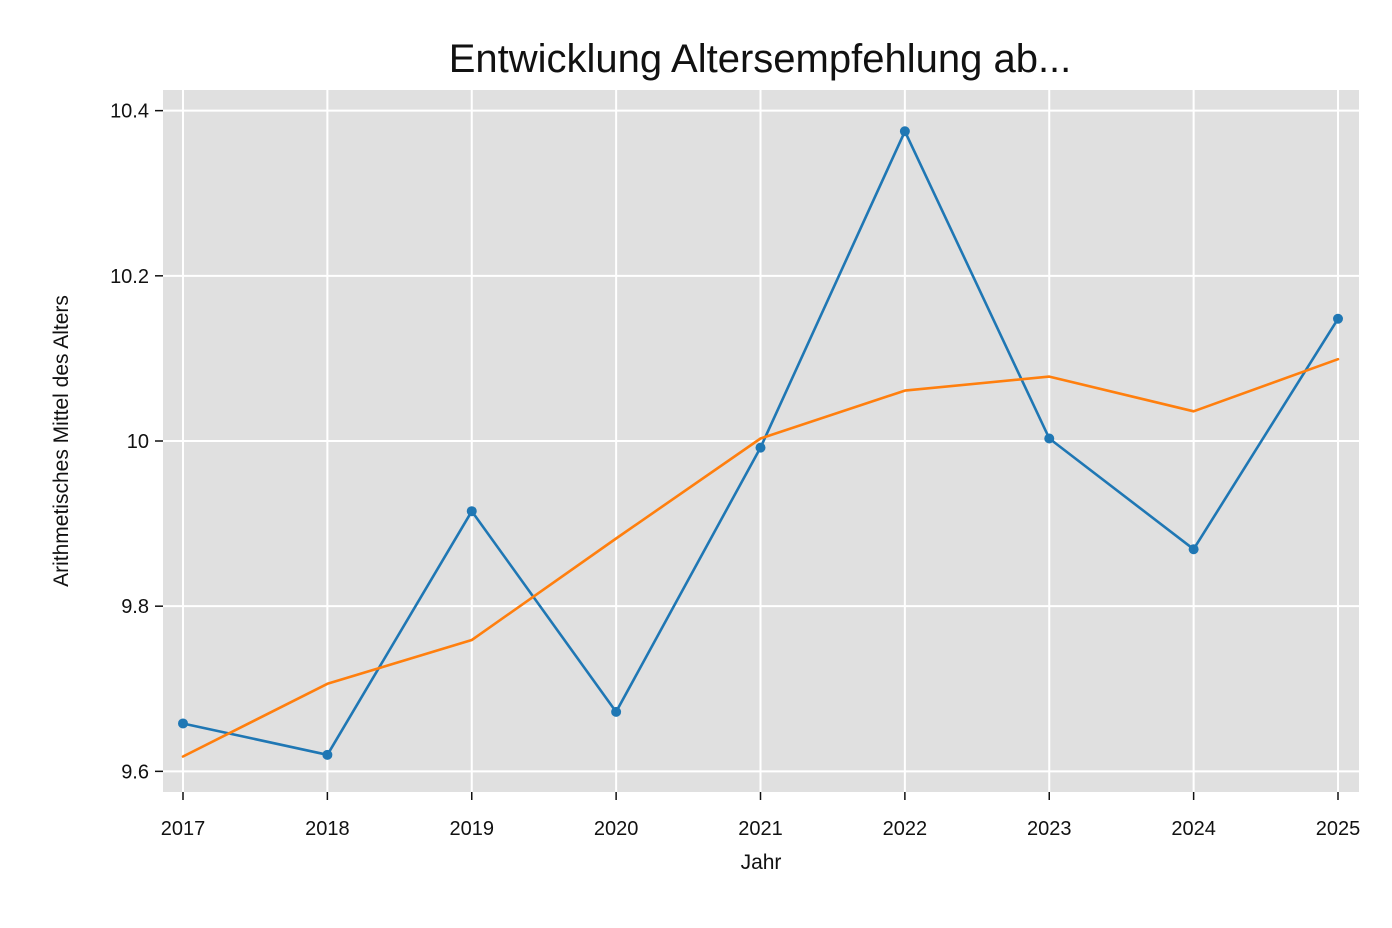  What do you see at coordinates (135, 607) in the screenshot?
I see `y-tick-label: 9.8` at bounding box center [135, 607].